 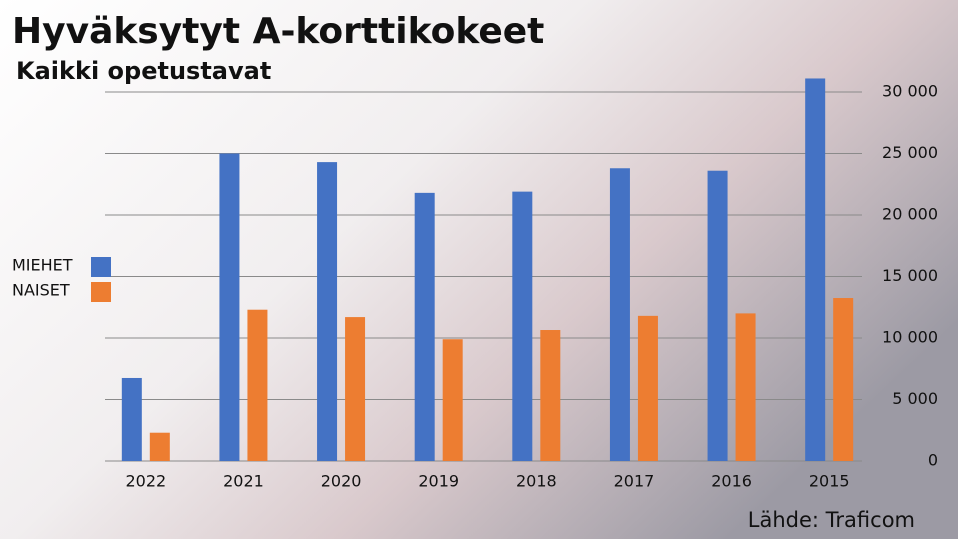 I want to click on y-tick-label: 25 000, so click(x=910, y=152).